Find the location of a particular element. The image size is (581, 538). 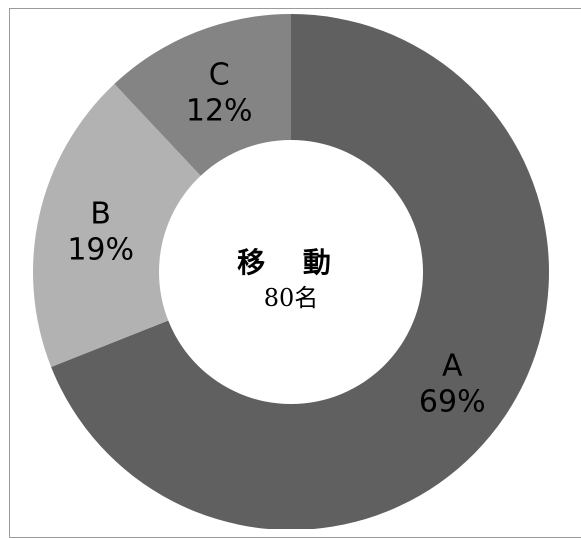

center-count: 80名 is located at coordinates (291, 298).